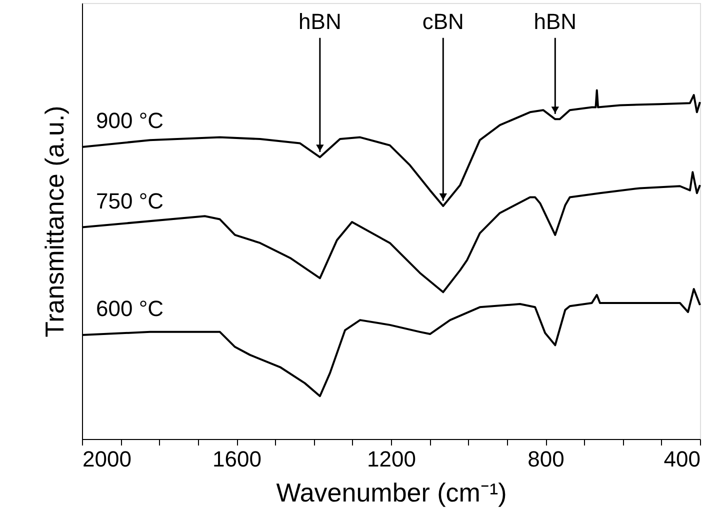 Image resolution: width=725 pixels, height=525 pixels. What do you see at coordinates (391, 459) in the screenshot?
I see `x-tick-label: 1200` at bounding box center [391, 459].